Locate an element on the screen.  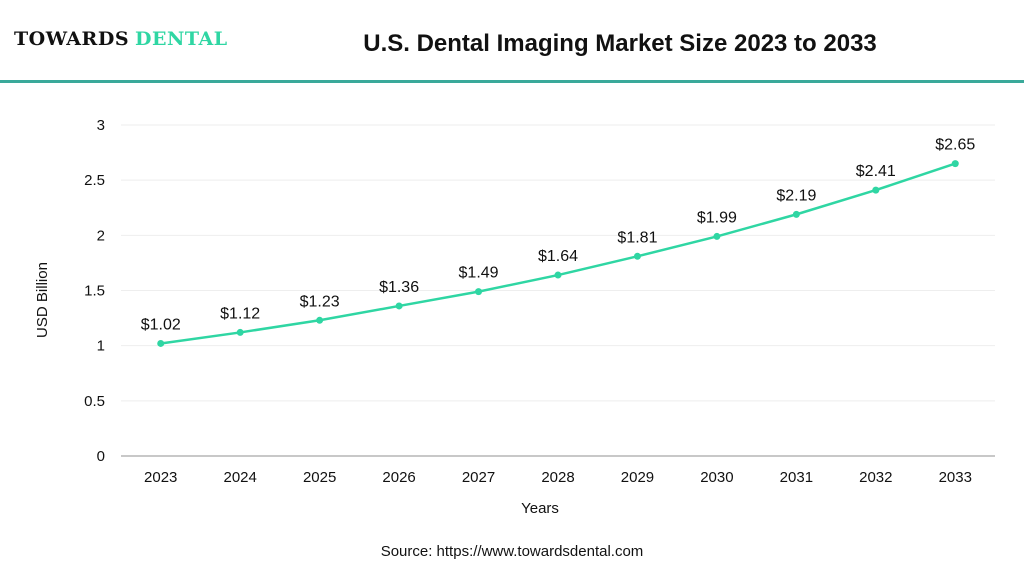
logo-part2: DENTAL is located at coordinates (181, 39).